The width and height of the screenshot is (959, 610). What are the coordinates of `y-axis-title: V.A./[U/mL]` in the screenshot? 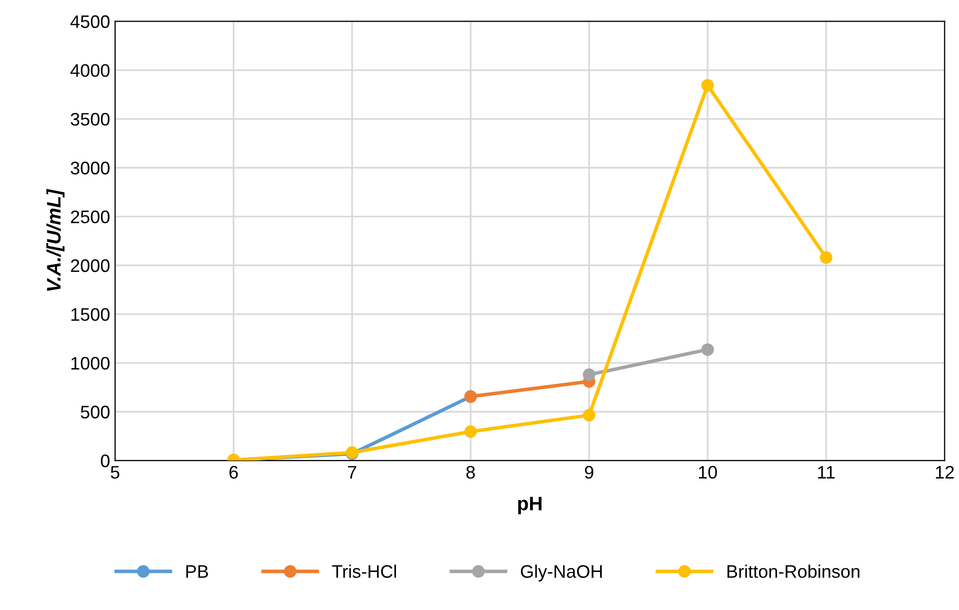 It's located at (55, 239).